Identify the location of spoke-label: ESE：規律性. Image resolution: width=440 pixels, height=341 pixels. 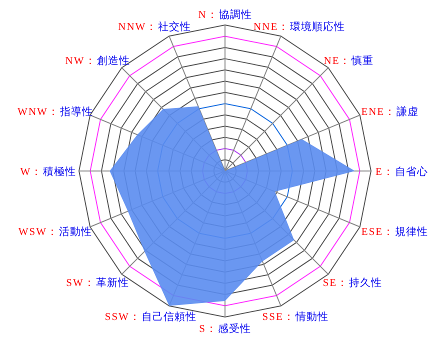
(394, 232).